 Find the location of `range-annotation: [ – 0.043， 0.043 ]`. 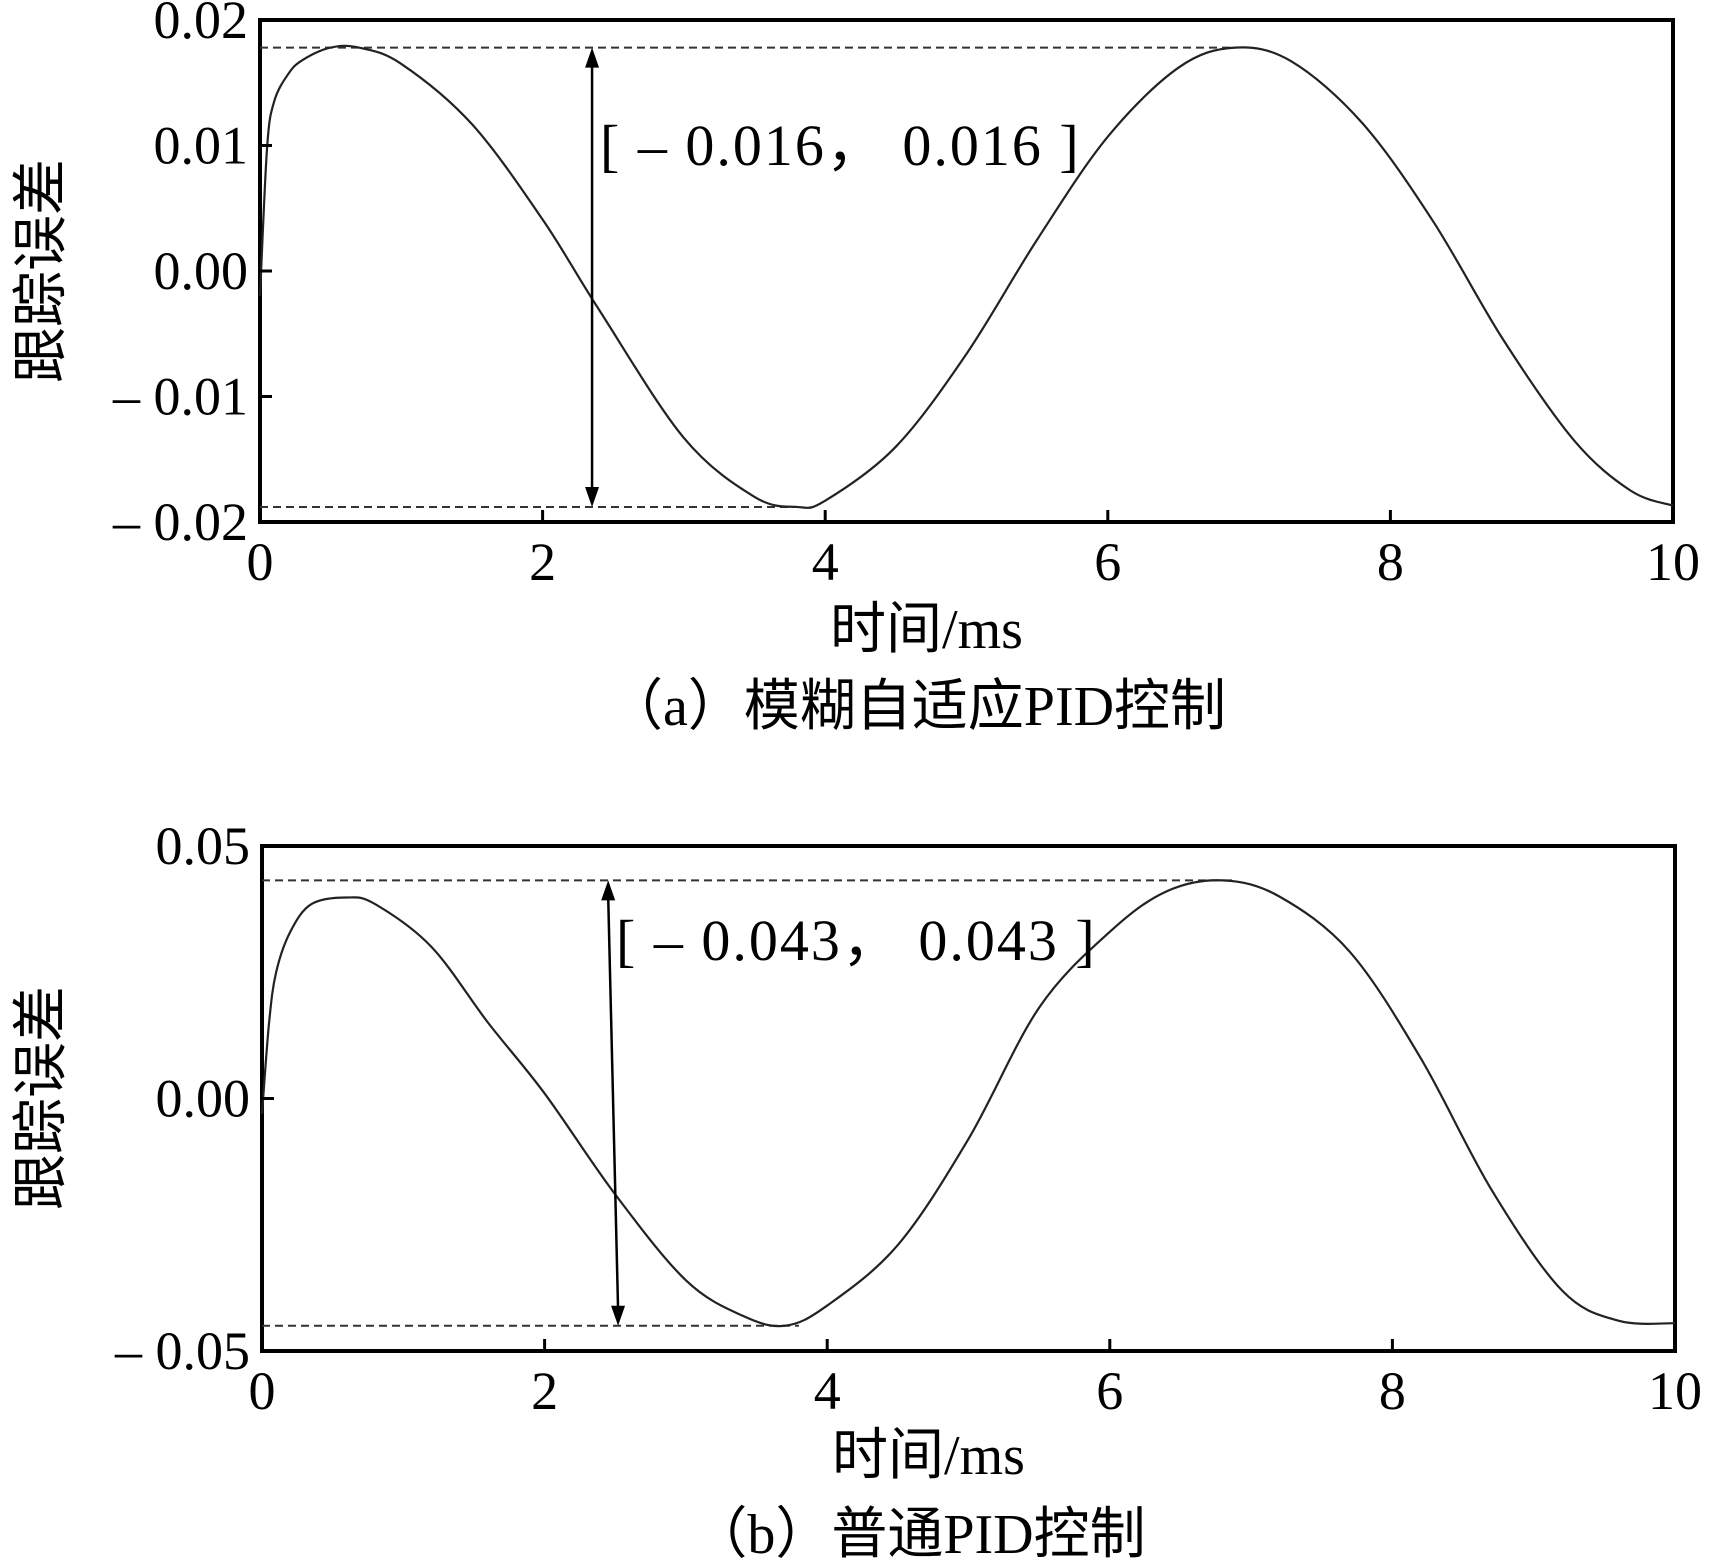

range-annotation: [ – 0.043， 0.043 ] is located at coordinates (856, 940).